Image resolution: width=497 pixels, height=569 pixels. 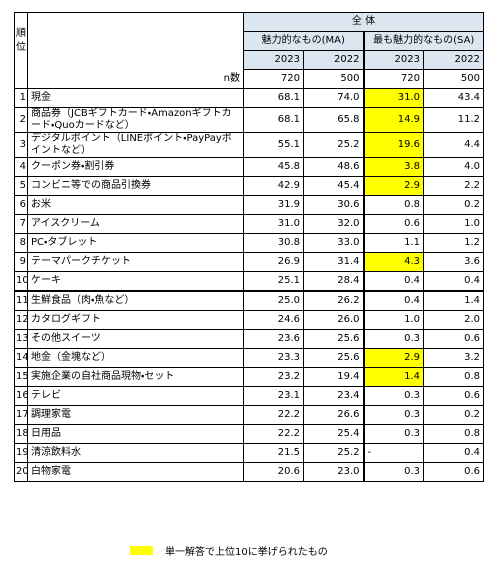 I want to click on rank: 16, so click(x=21, y=396).